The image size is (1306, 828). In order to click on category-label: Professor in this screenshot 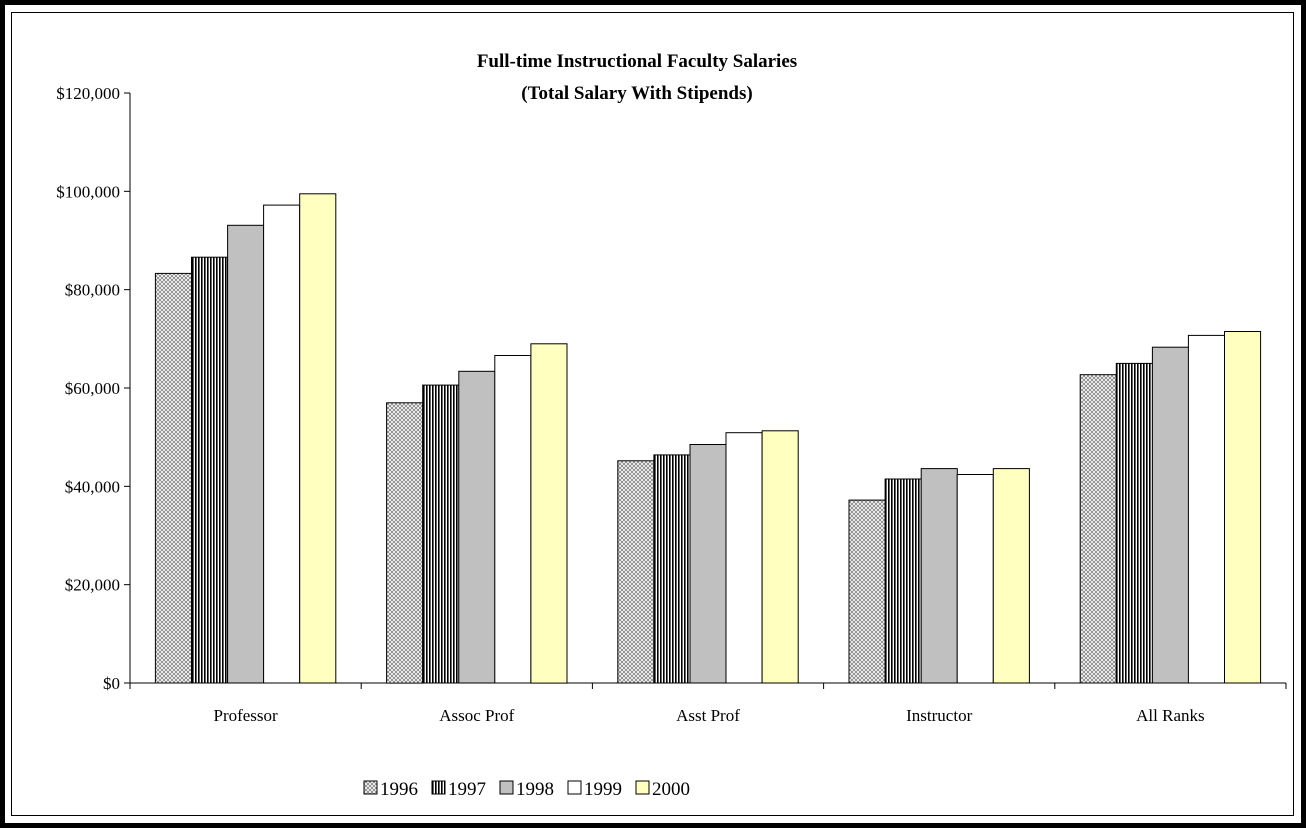, I will do `click(245, 715)`.